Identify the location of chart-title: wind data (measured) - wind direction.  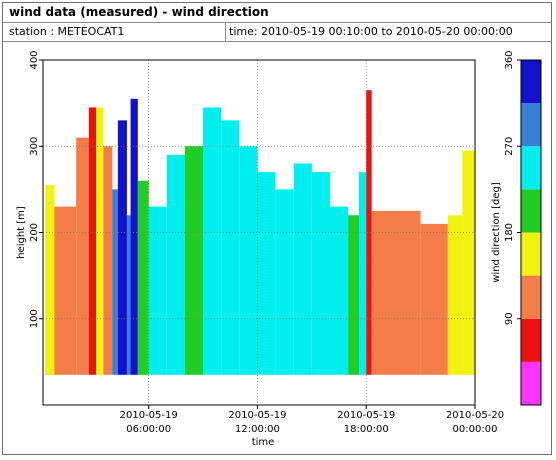
(277, 13).